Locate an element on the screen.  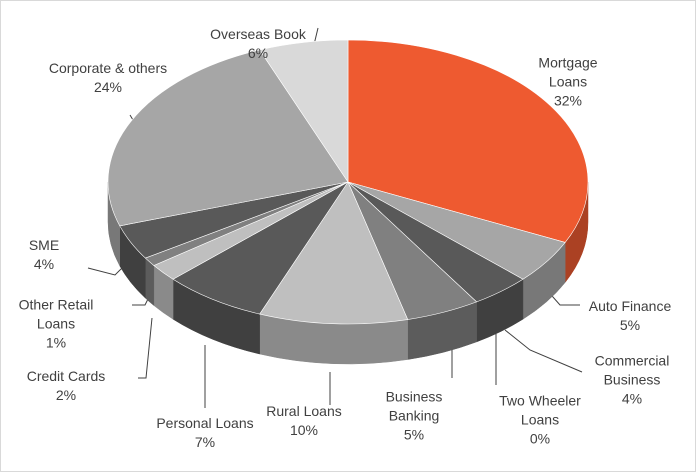
data-label: Mortgage Loans 32% is located at coordinates (568, 82).